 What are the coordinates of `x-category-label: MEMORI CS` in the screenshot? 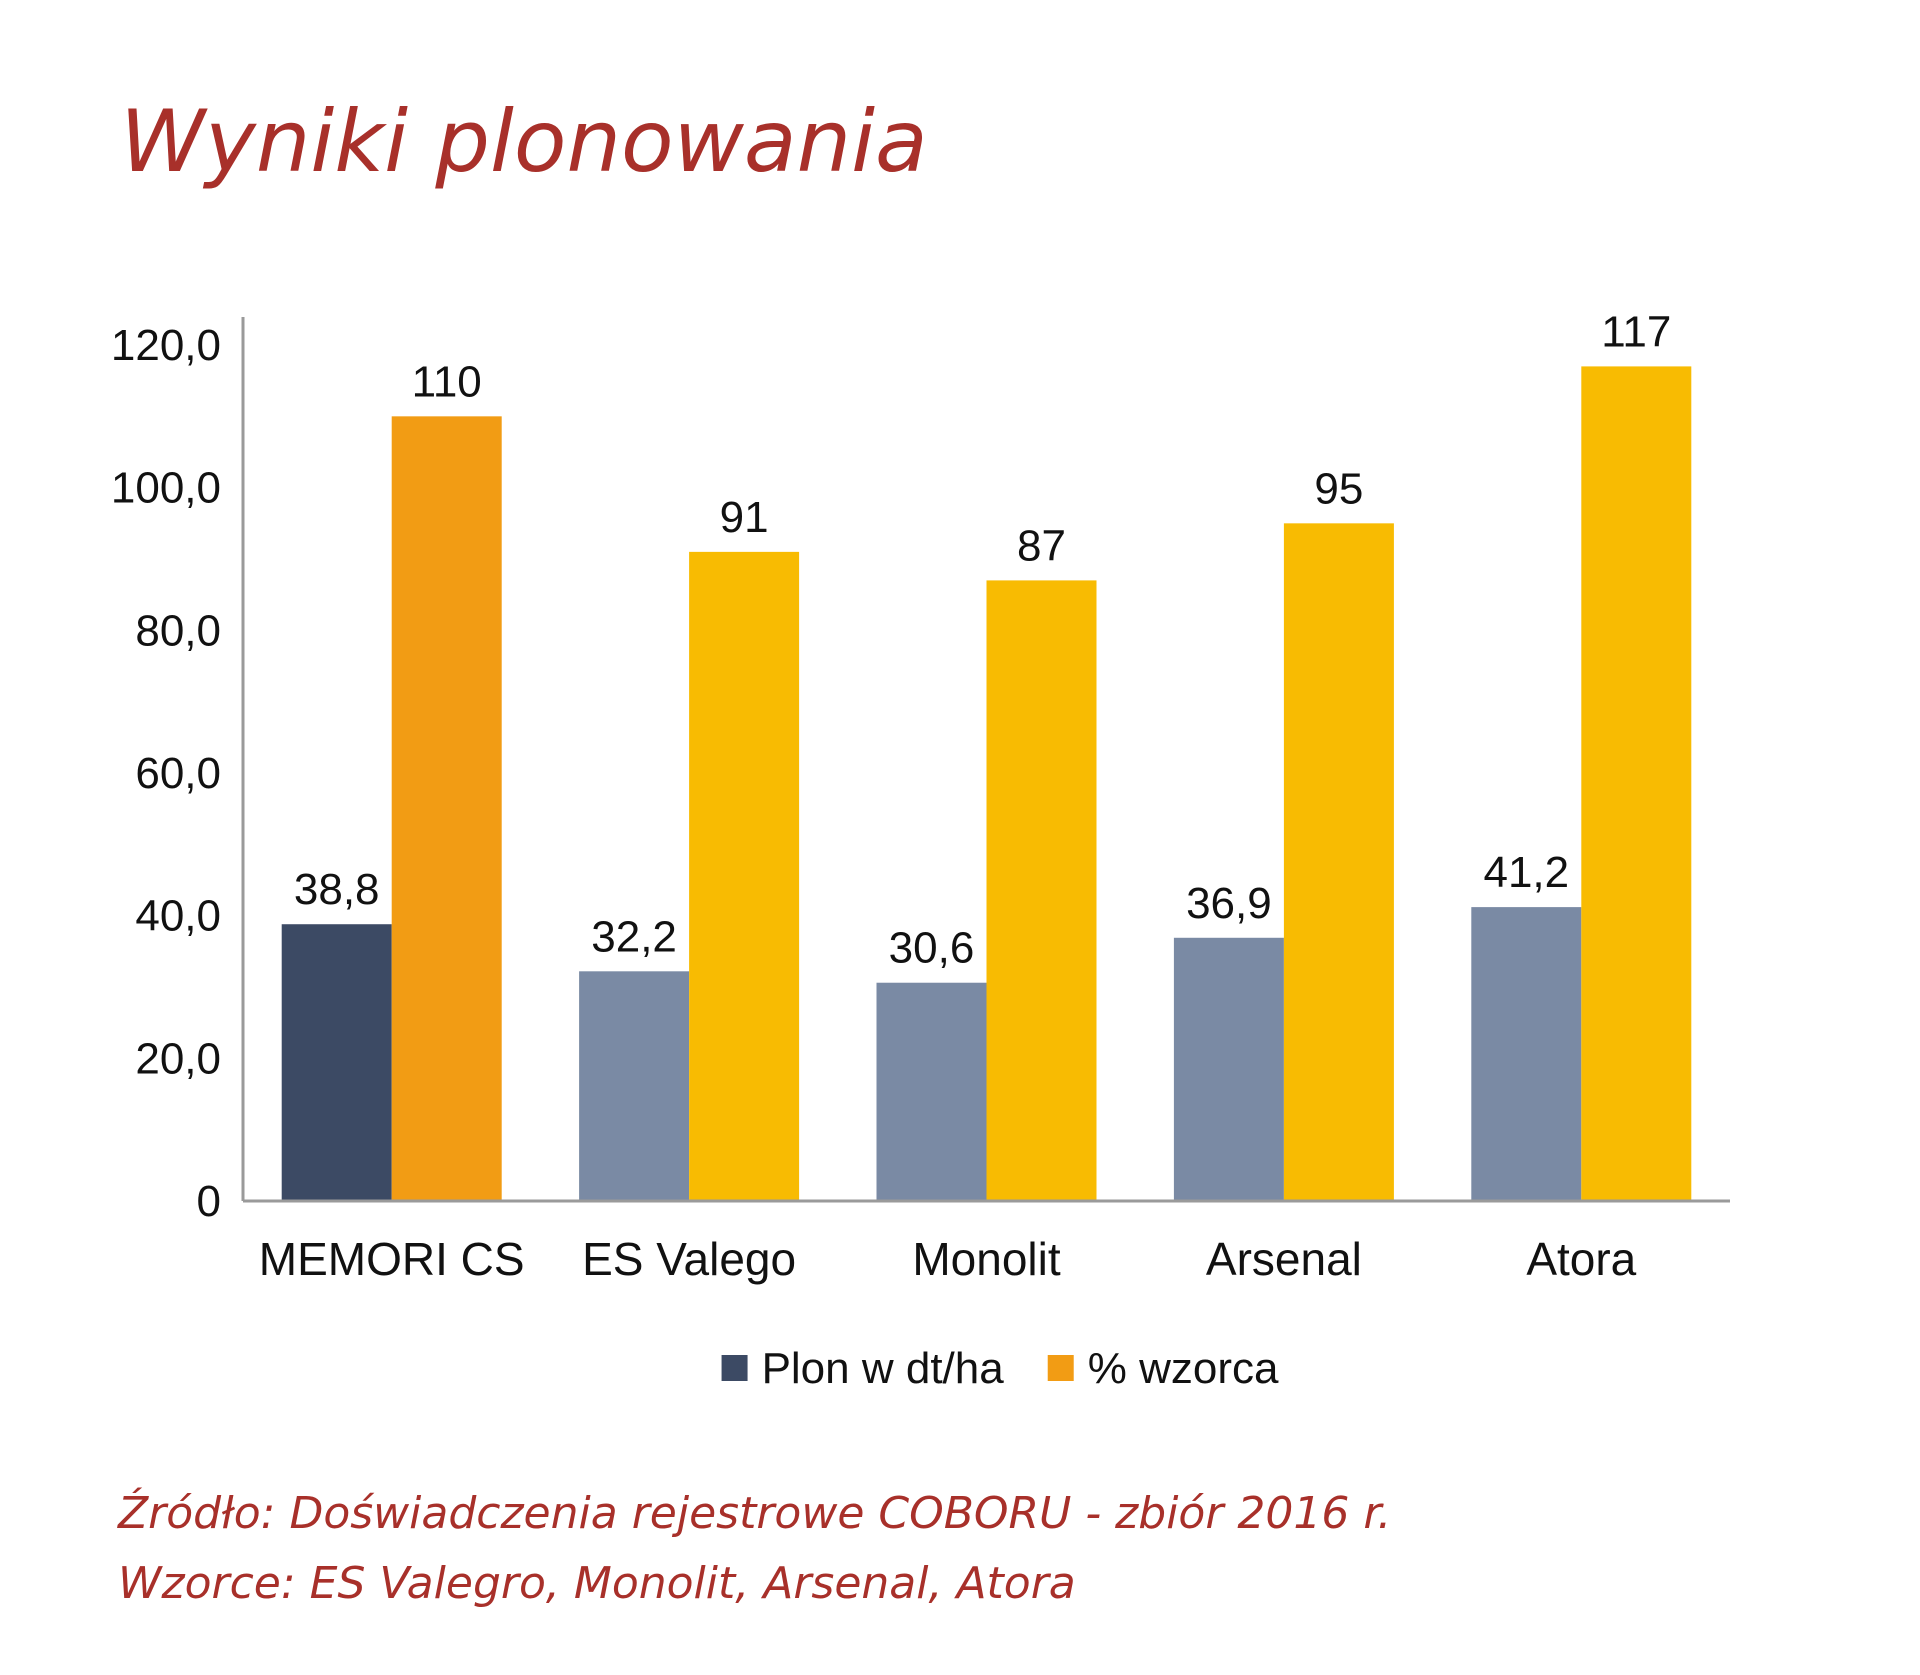 It's located at (392, 1259).